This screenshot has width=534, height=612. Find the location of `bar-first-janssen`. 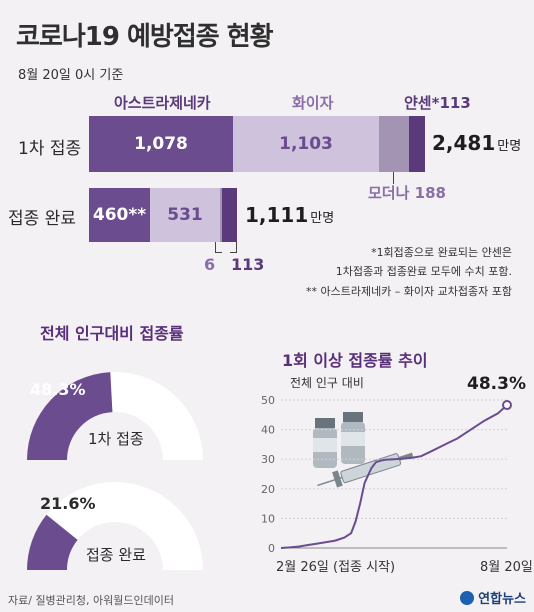

bar-first-janssen is located at coordinates (417, 144).